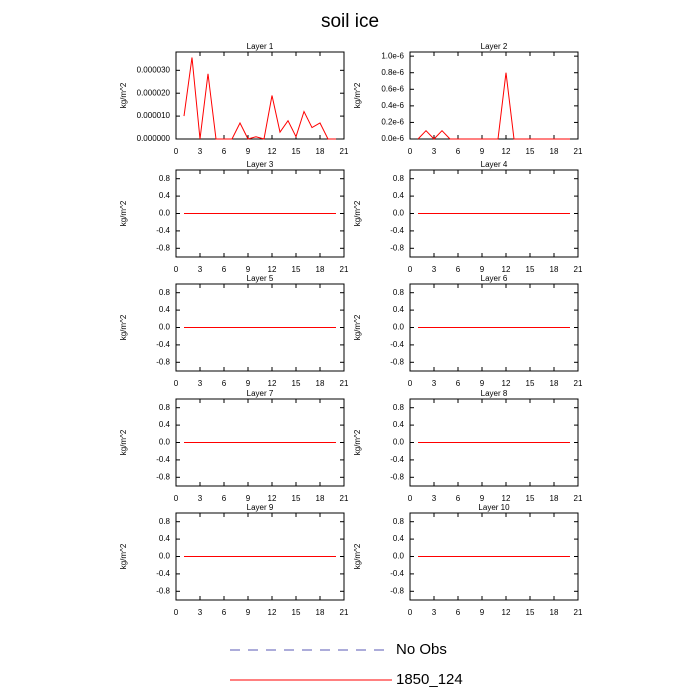  What do you see at coordinates (260, 95) in the screenshot?
I see `plot-frame` at bounding box center [260, 95].